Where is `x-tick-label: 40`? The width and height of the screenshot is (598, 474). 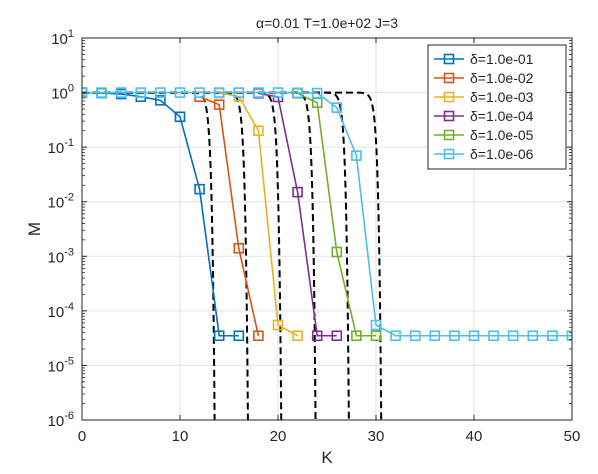
x-tick-label: 40 is located at coordinates (474, 436).